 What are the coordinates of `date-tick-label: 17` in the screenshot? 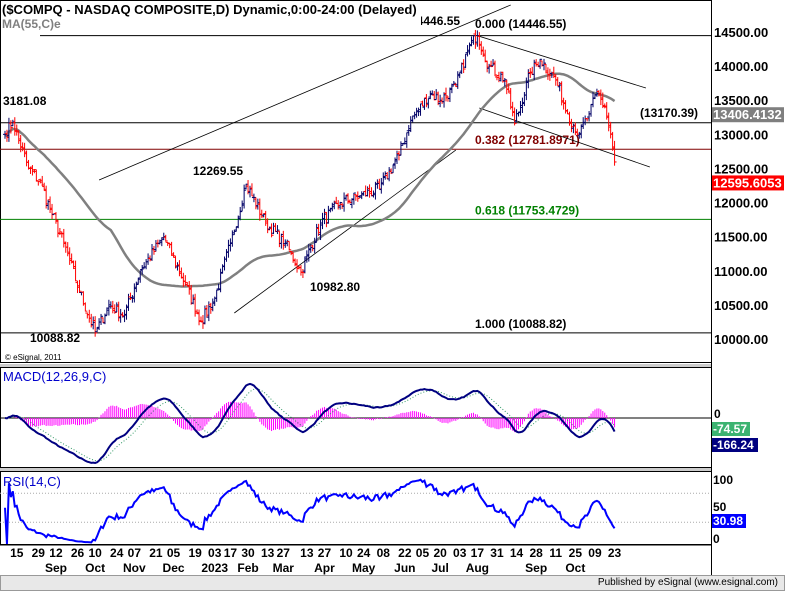 It's located at (231, 553).